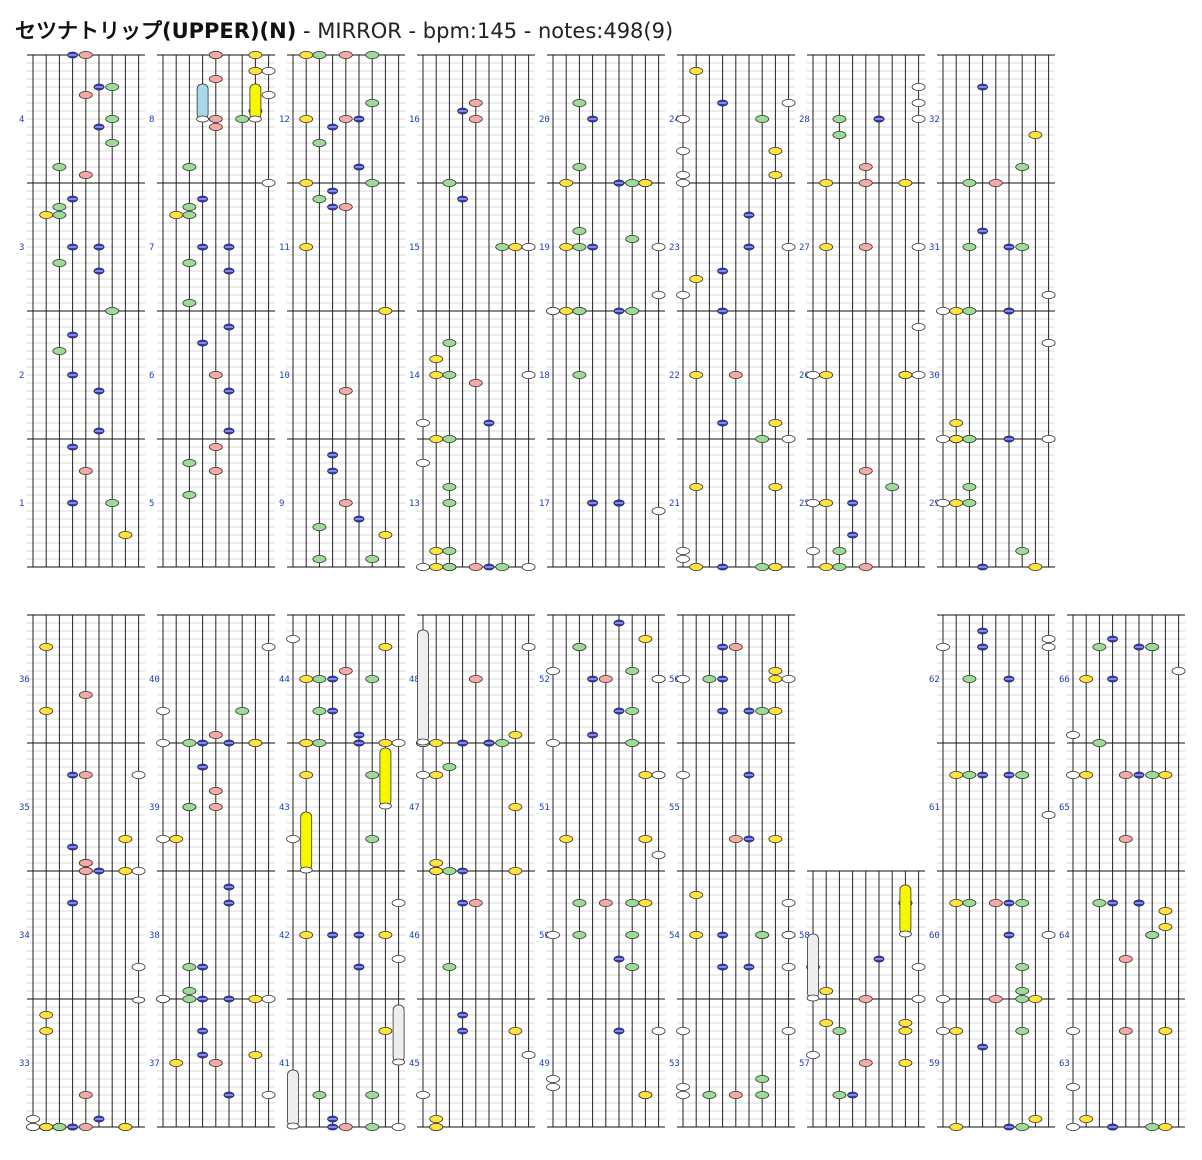 Image resolution: width=1202 pixels, height=1160 pixels. I want to click on long-note, so click(202, 101).